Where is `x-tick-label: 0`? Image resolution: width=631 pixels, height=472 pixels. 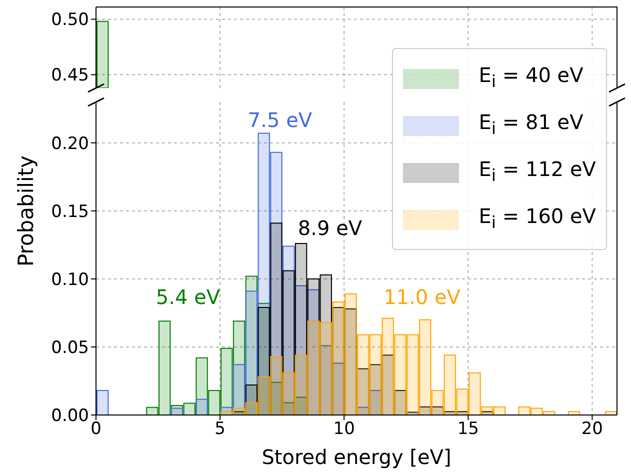 x-tick-label: 0 is located at coordinates (96, 429).